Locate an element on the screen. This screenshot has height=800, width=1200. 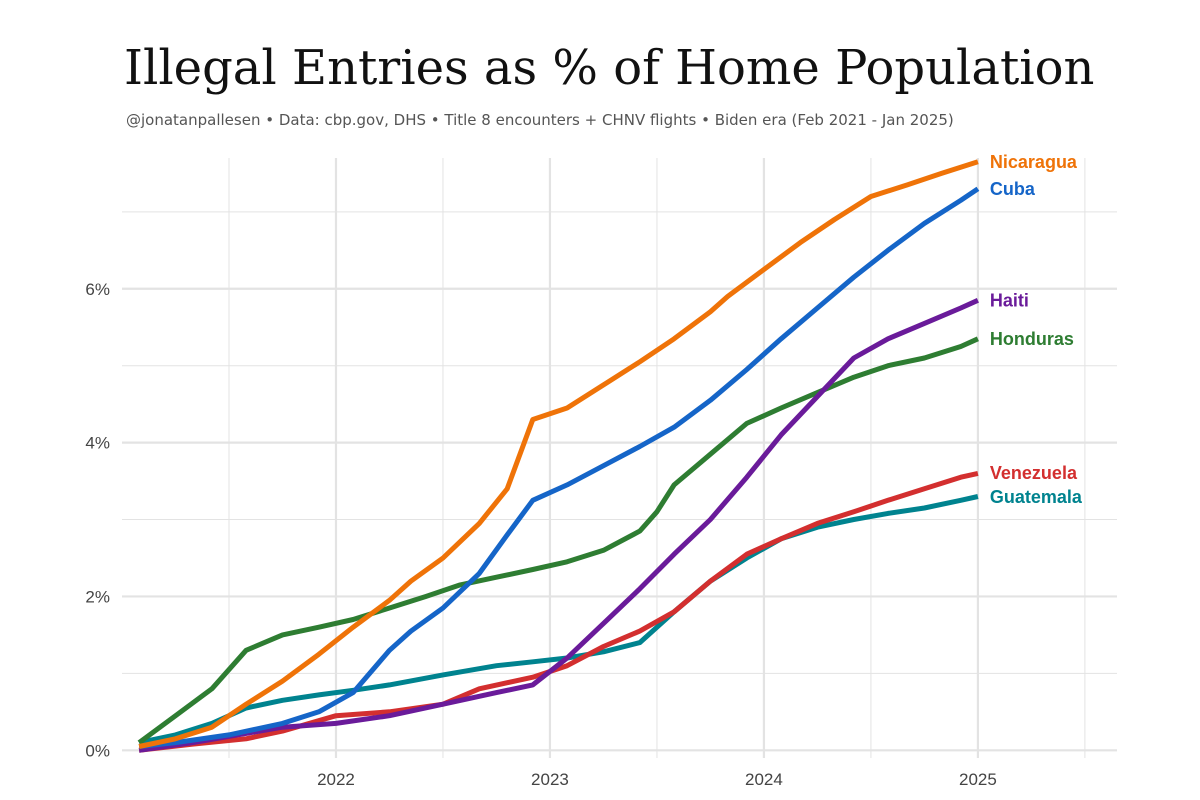
series-label-haiti: Haiti is located at coordinates (1009, 300).